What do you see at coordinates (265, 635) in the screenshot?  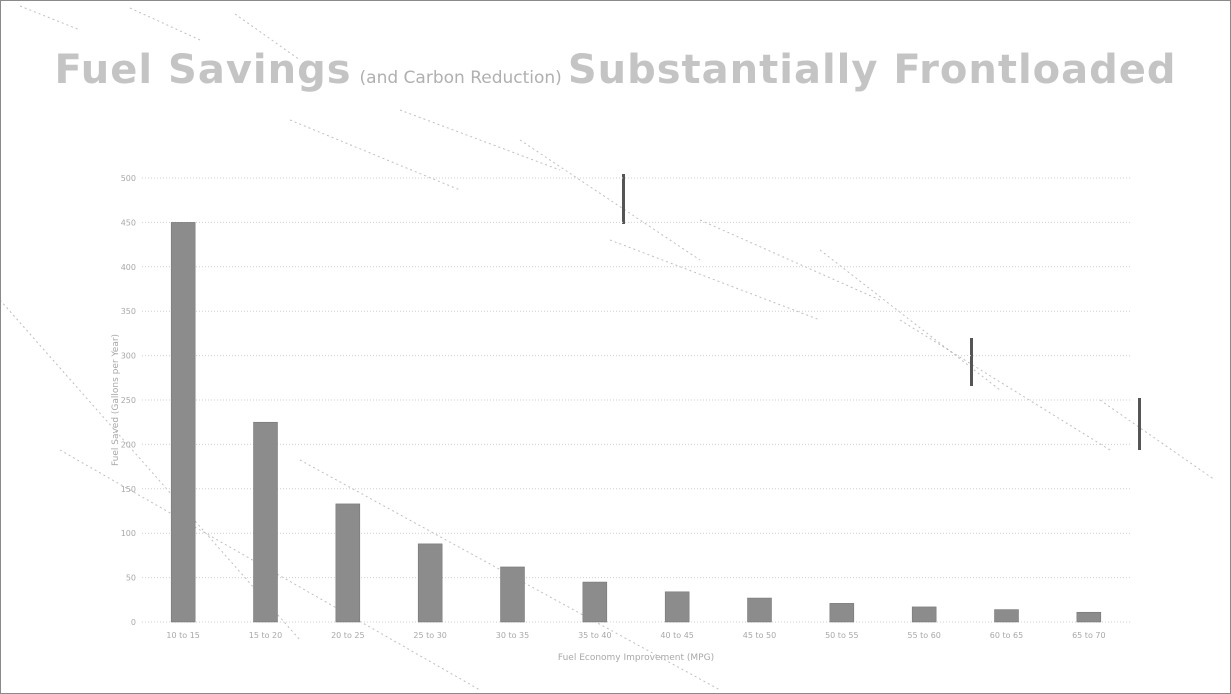 I see `x-tick-label: 15 to 20` at bounding box center [265, 635].